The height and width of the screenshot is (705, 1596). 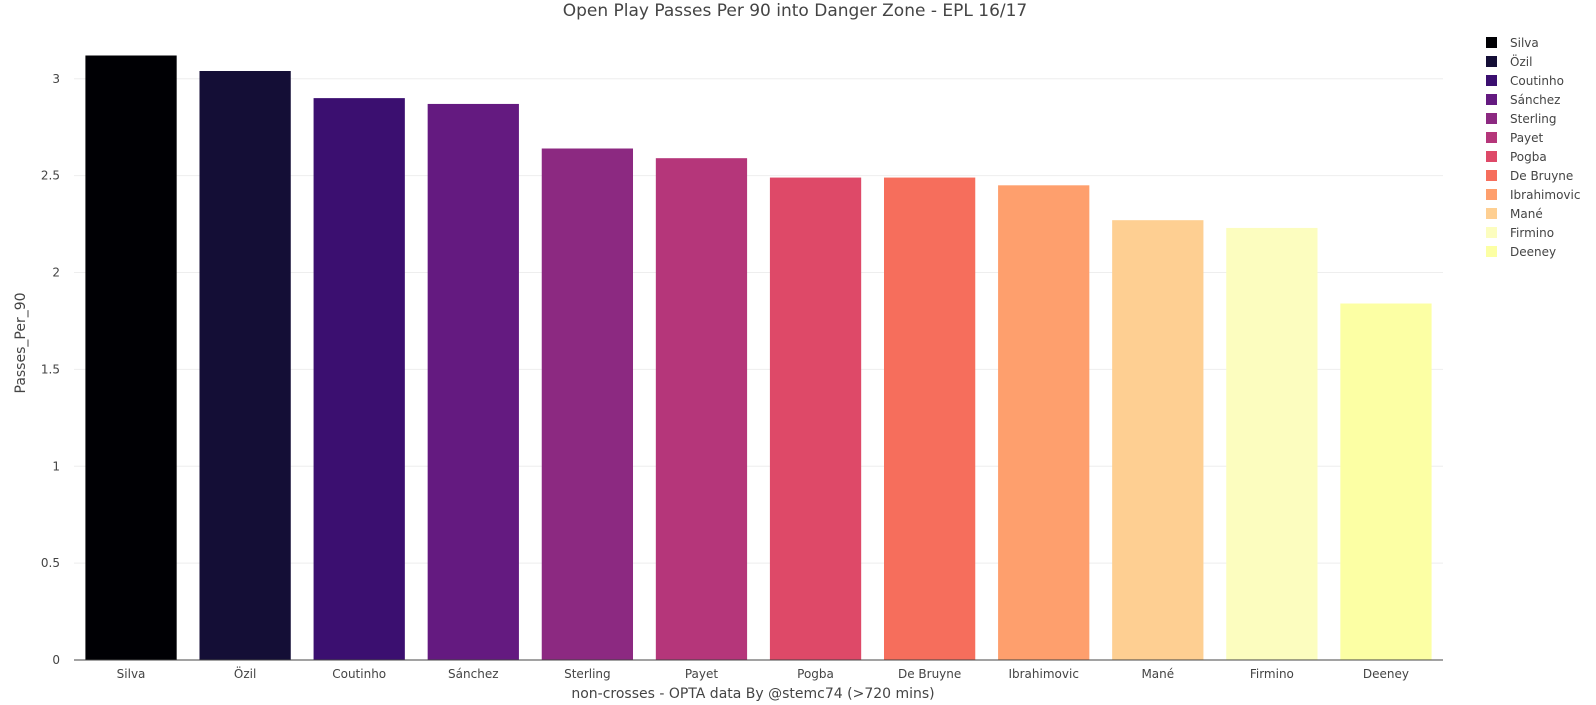 I want to click on legend-label: Deeney, so click(x=1533, y=252).